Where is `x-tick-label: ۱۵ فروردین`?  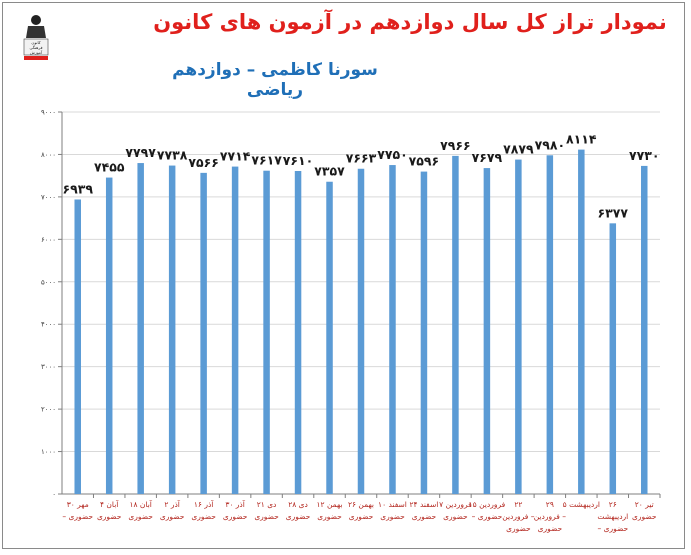 x-tick-label: ۱۵ فروردین is located at coordinates (487, 504).